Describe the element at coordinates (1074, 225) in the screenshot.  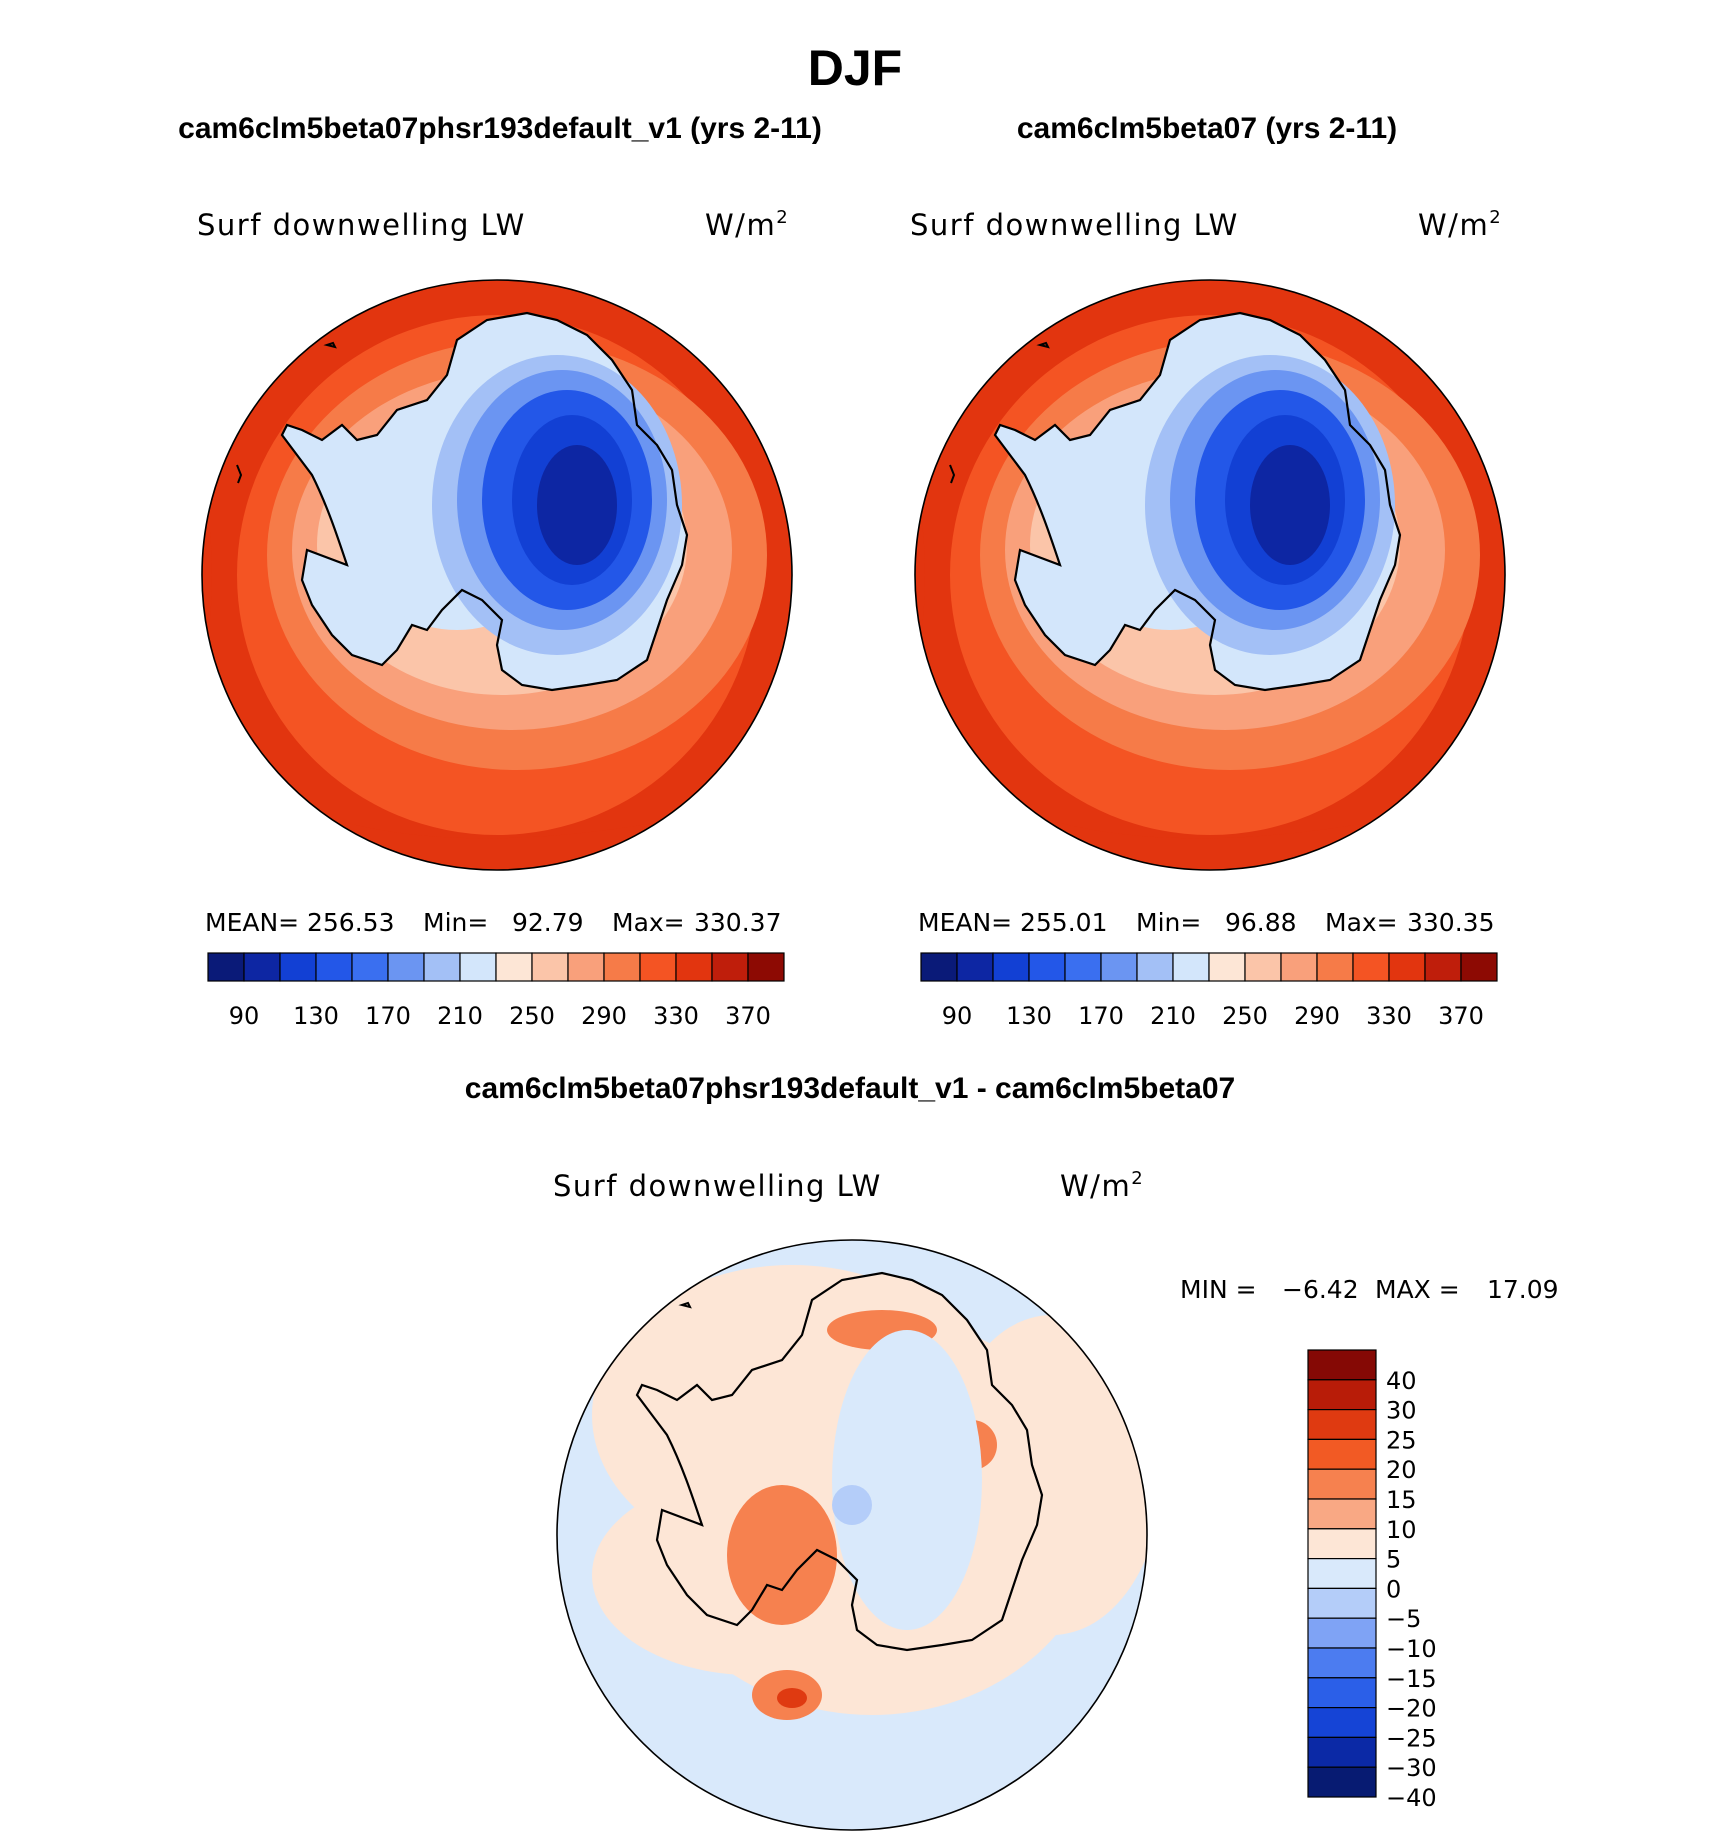
I see `panel-2-variable-label: Surf downwelling LW` at that location.